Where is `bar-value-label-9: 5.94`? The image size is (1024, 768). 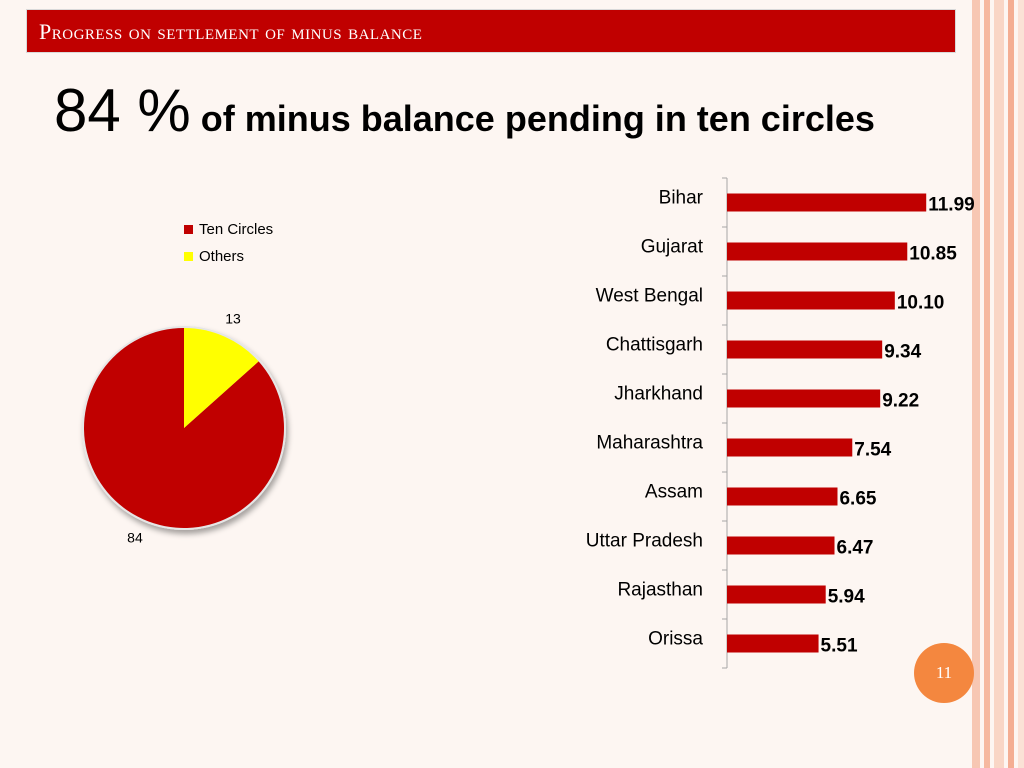 bar-value-label-9: 5.94 is located at coordinates (846, 597).